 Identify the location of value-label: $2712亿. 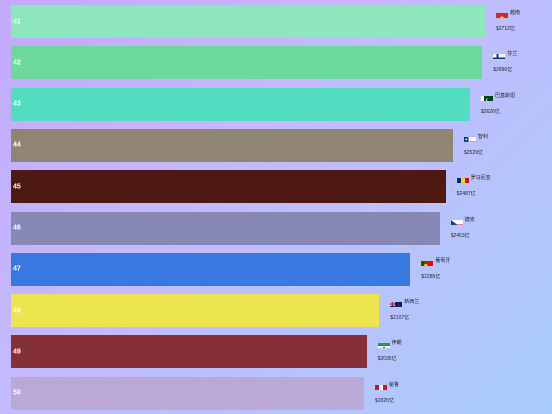
(505, 29).